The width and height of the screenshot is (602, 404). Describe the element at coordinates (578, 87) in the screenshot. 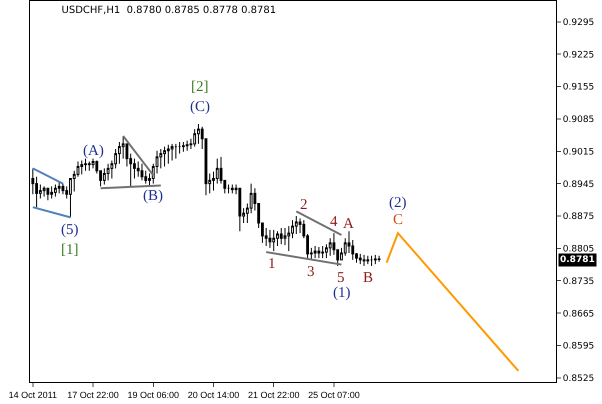

I see `y-tick-label: 0.9155` at that location.